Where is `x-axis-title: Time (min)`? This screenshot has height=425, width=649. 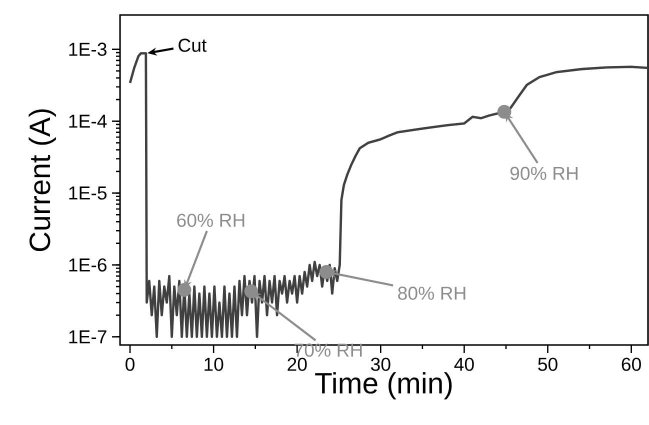
x-axis-title: Time (min) is located at coordinates (383, 386).